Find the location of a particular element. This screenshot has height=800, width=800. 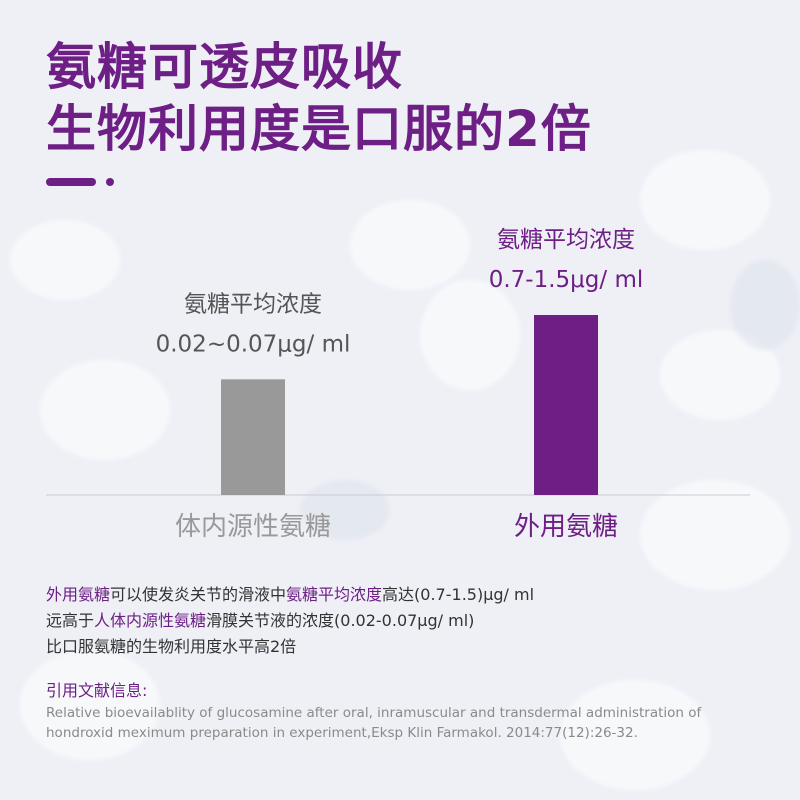

title-underline-dash is located at coordinates (71, 182).